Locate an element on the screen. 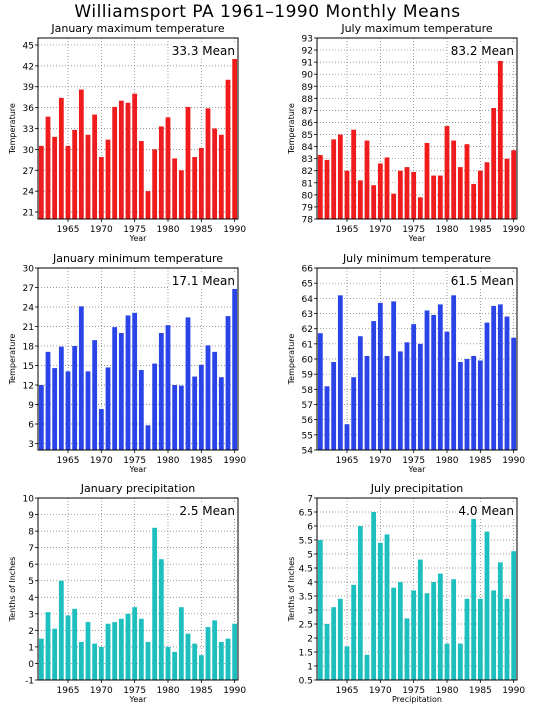 This screenshot has width=535, height=711. y-axis-label: Tenths of Inches is located at coordinates (12, 590).